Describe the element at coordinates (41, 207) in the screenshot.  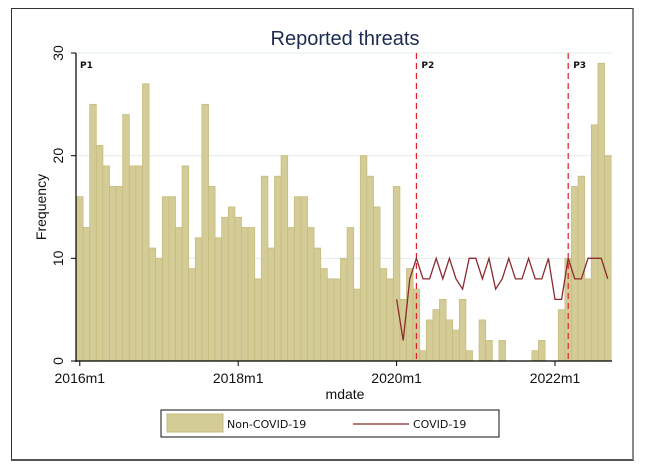
I see `y-axis-label: Frequency` at that location.